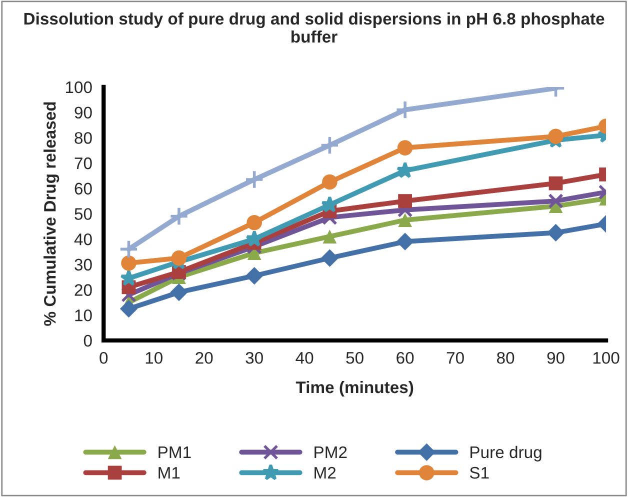  Describe the element at coordinates (88, 340) in the screenshot. I see `y-tick-label: 0` at that location.